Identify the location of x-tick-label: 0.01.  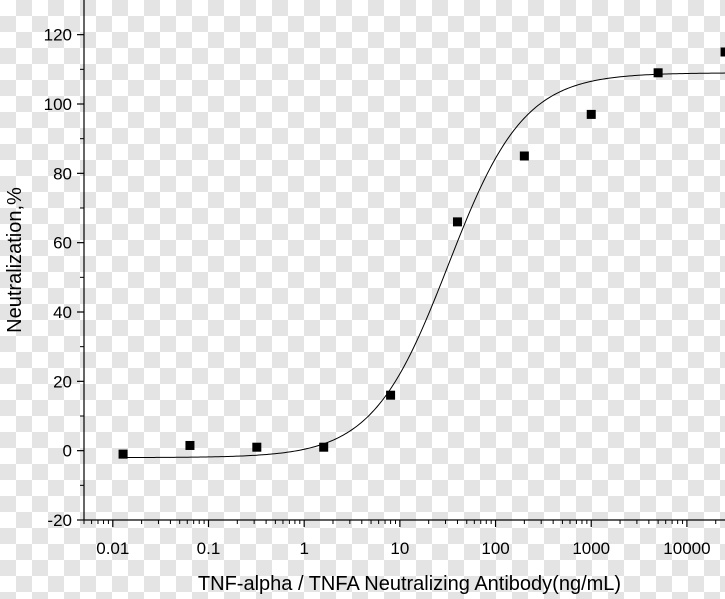
(112, 548).